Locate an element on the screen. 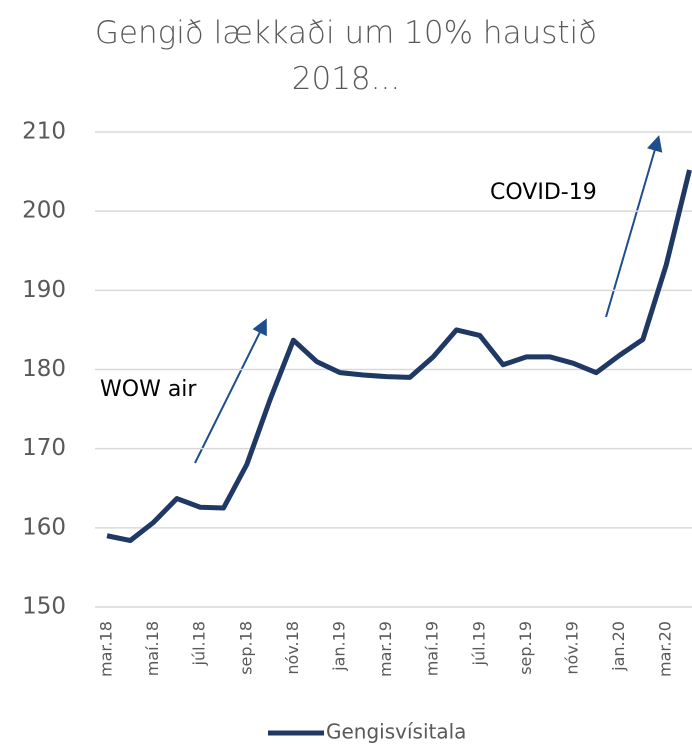  y-tick-label: 190 is located at coordinates (44, 290).